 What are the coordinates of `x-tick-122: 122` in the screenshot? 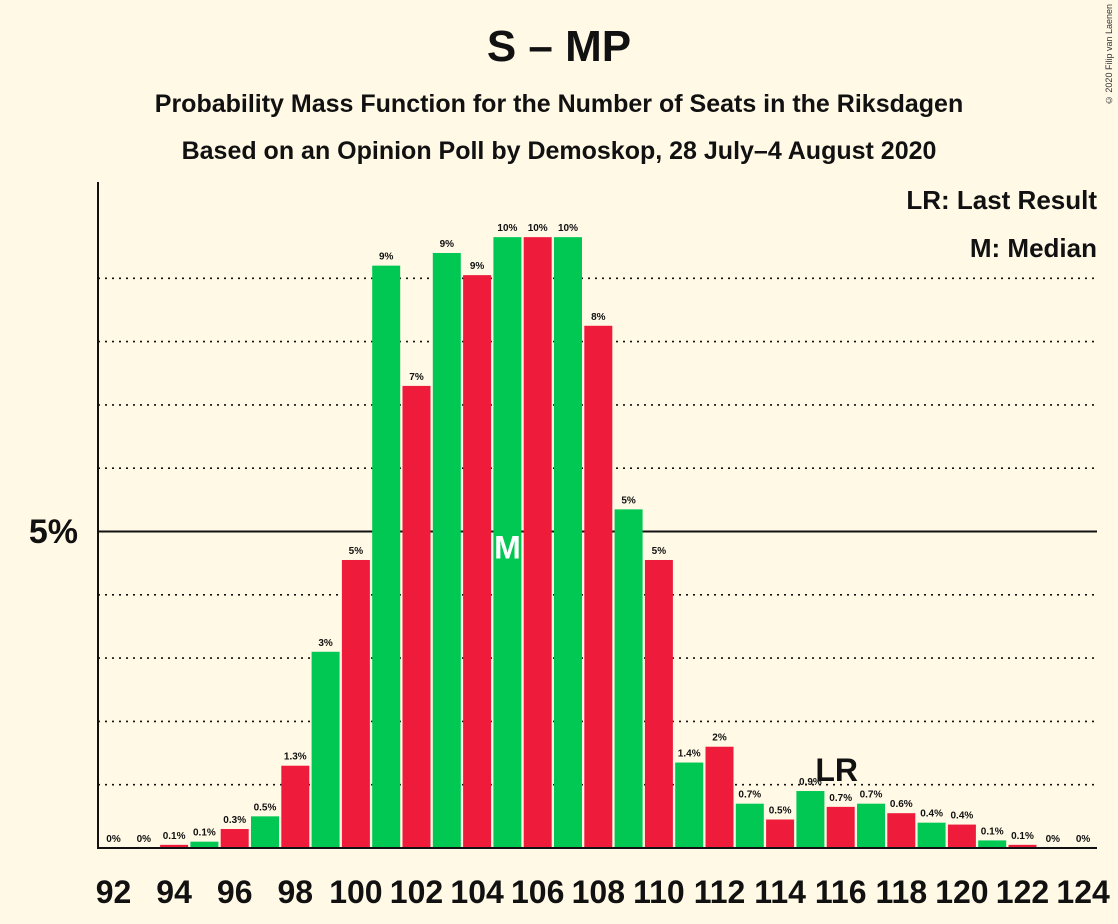 It's located at (1022, 892).